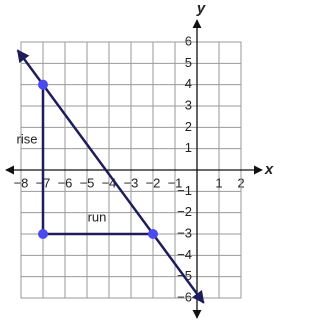 The height and width of the screenshot is (326, 320). I want to click on x-tick-label: −6, so click(65, 182).